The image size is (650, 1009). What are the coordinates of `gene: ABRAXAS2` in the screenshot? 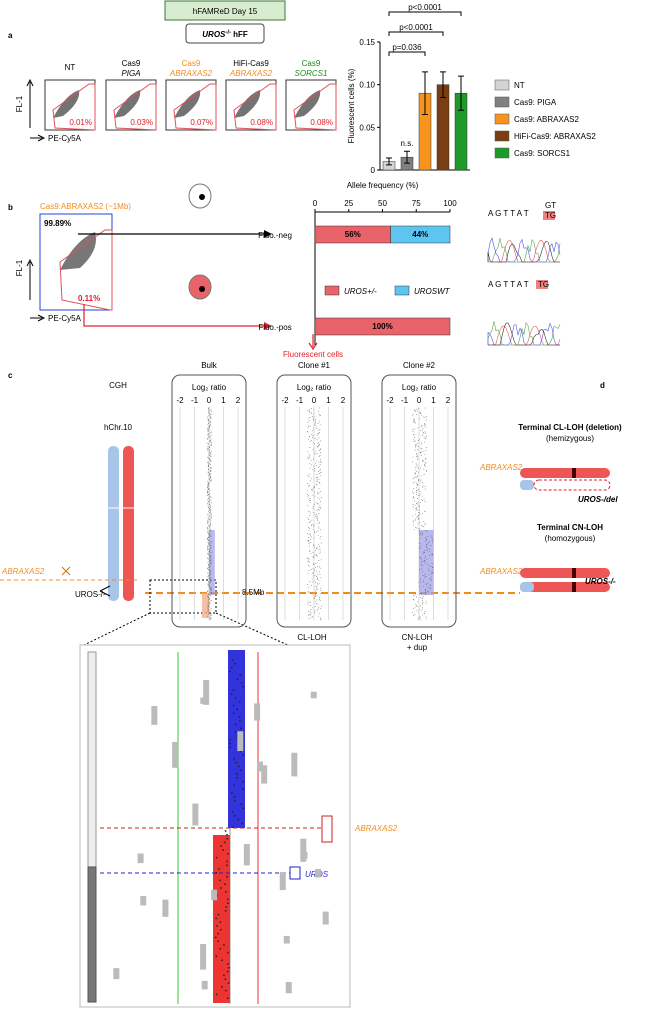 It's located at (501, 571).